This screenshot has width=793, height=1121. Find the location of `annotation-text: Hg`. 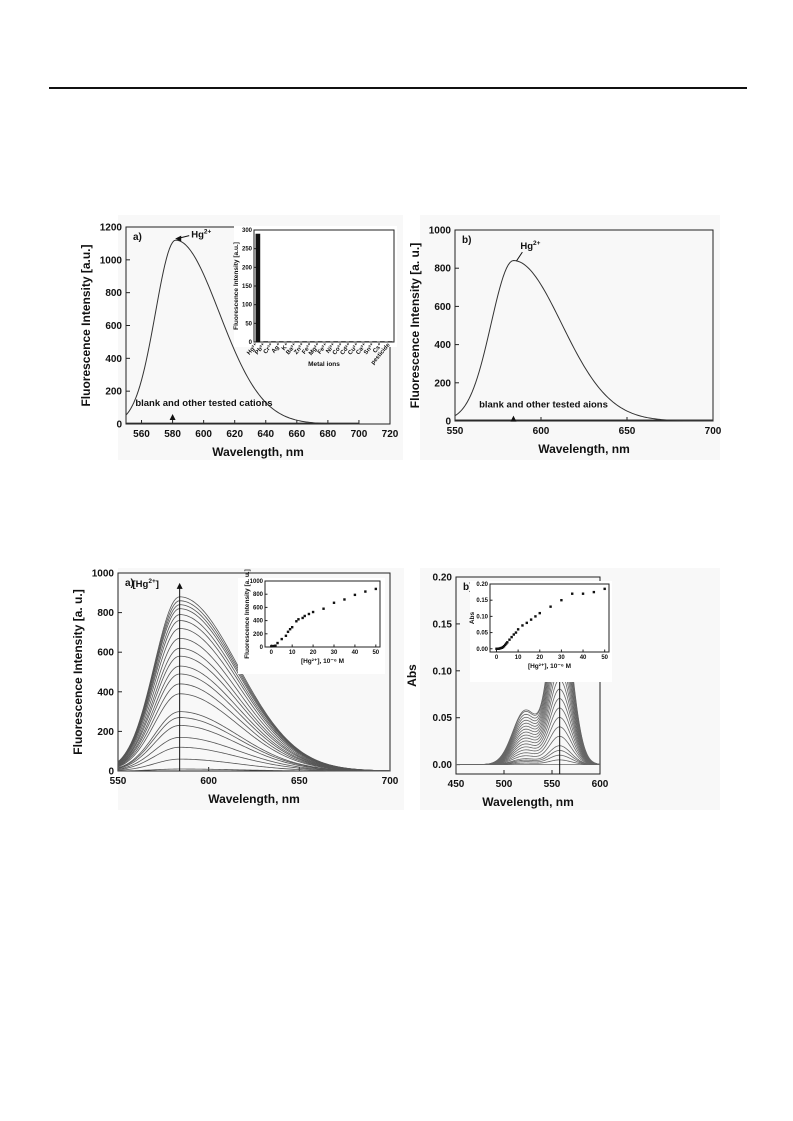

annotation-text: Hg is located at coordinates (197, 235).